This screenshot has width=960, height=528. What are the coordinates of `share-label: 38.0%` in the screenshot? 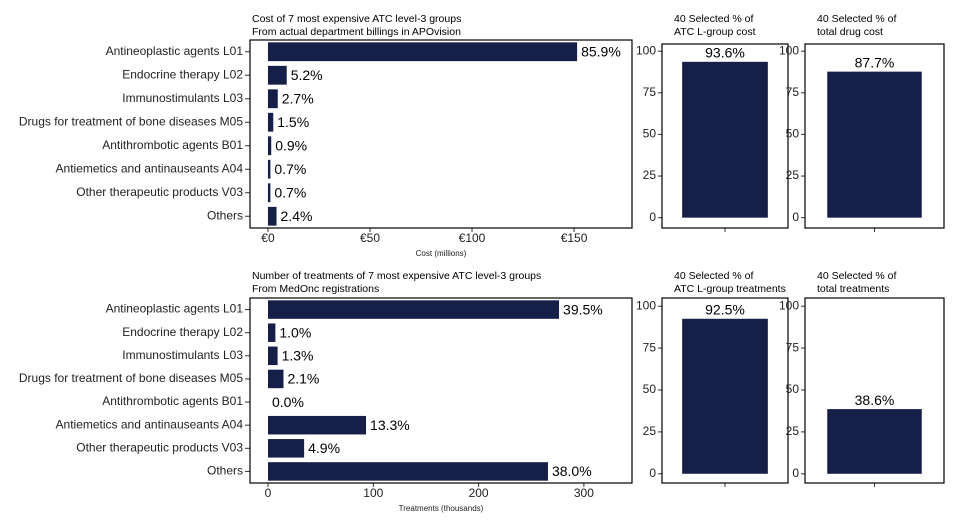 It's located at (572, 471).